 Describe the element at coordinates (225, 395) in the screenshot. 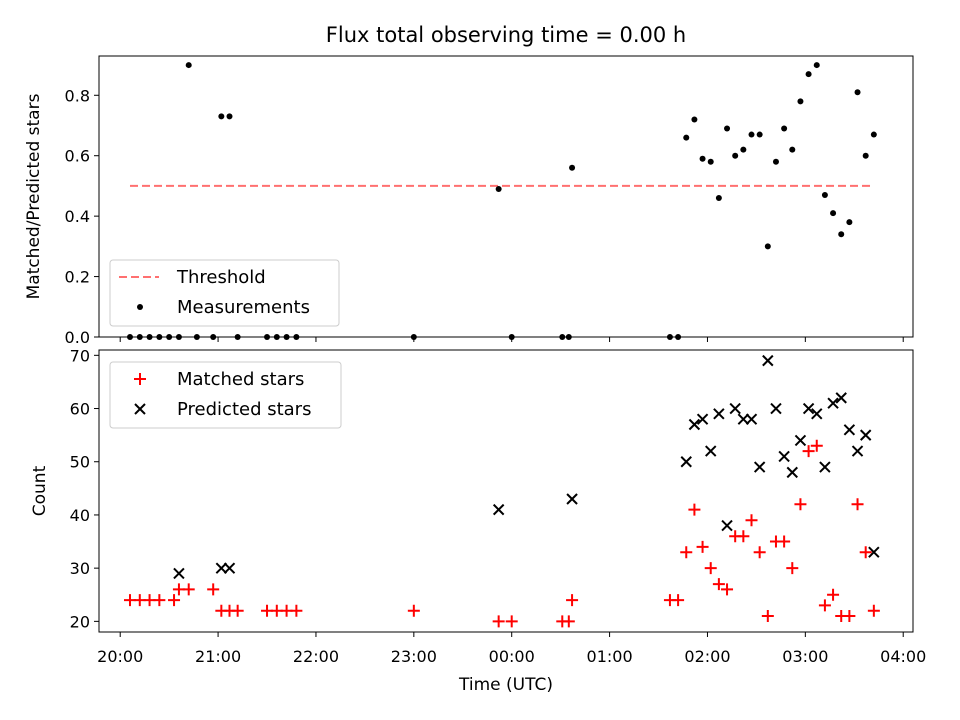

I see `bottom-legend` at that location.